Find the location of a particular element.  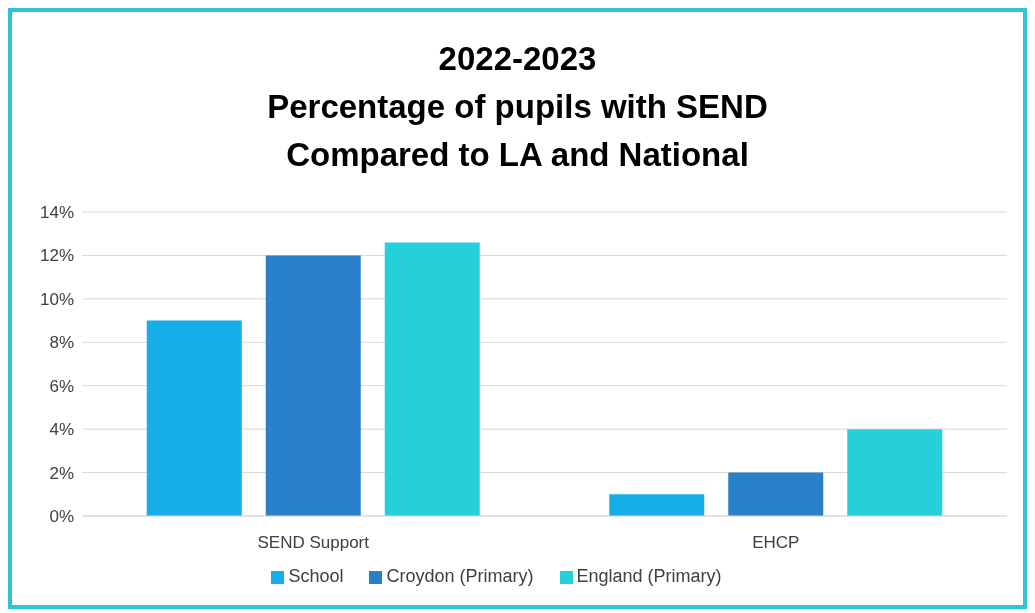

y-tick-label: 4% is located at coordinates (61, 430).